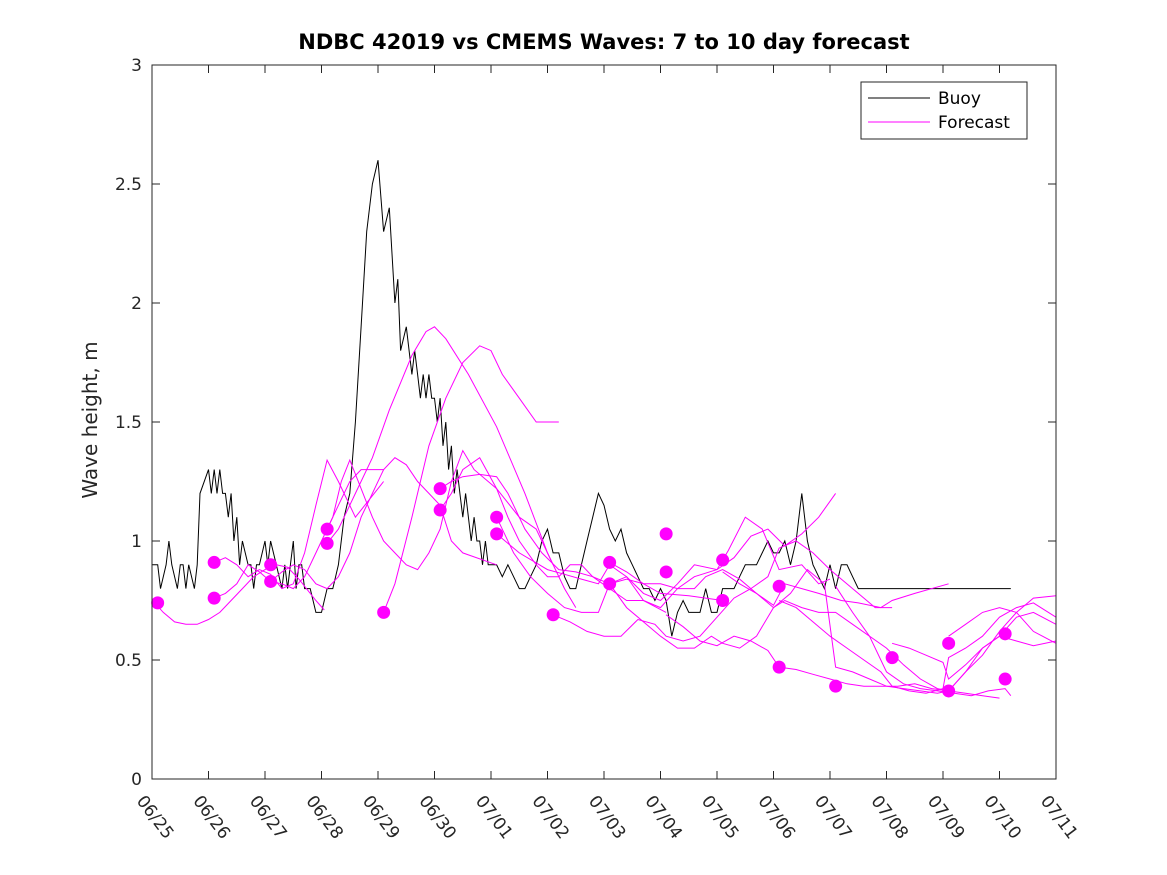 This screenshot has width=1167, height=875. Describe the element at coordinates (136, 780) in the screenshot. I see `y-tick-label: 0` at that location.